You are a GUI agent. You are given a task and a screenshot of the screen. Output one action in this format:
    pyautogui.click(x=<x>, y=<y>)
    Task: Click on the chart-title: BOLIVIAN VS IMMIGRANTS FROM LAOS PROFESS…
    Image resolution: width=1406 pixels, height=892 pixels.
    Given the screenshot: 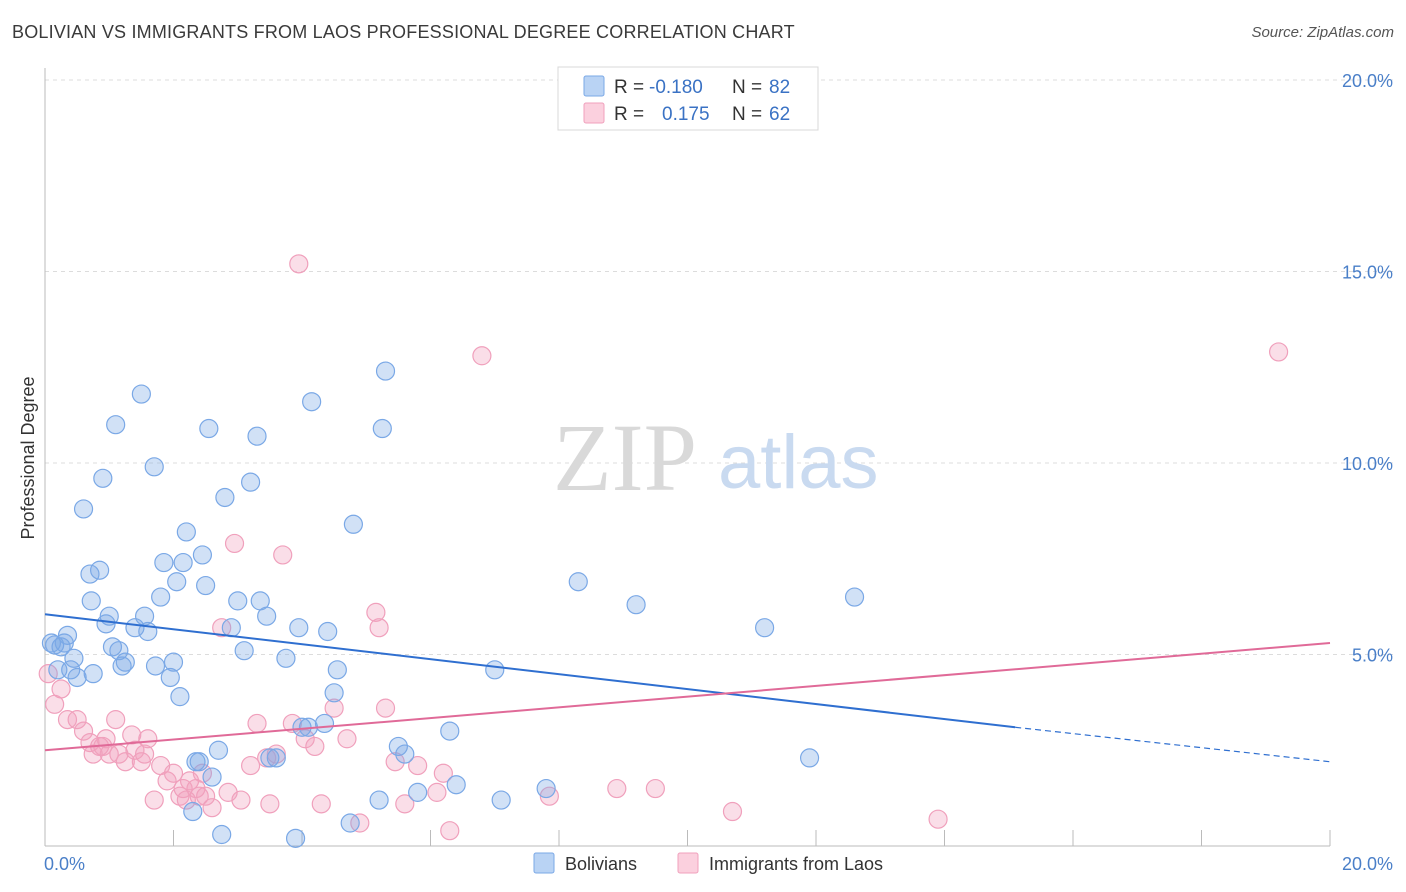 What is the action you would take?
    pyautogui.click(x=403, y=32)
    